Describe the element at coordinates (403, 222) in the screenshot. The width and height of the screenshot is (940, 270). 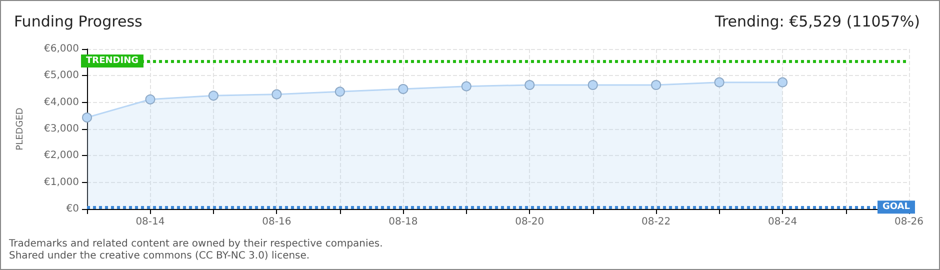
I see `x-tick-label: 08-18` at that location.